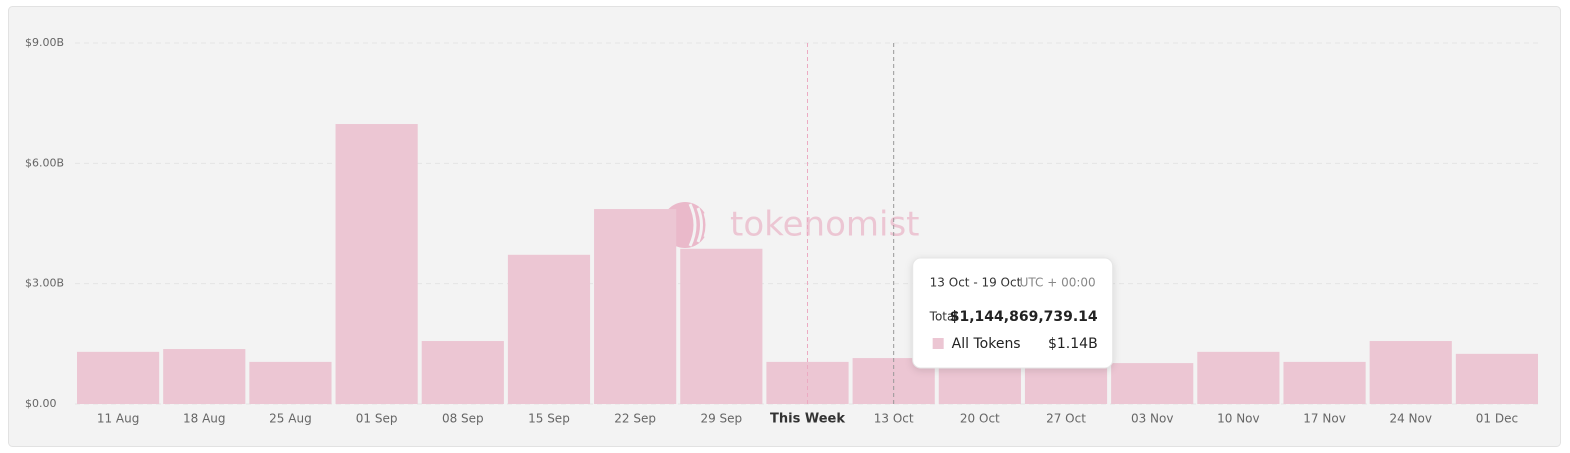 This screenshot has height=453, width=1570. Describe the element at coordinates (1238, 419) in the screenshot. I see `x-tick-label: 10 Nov` at that location.